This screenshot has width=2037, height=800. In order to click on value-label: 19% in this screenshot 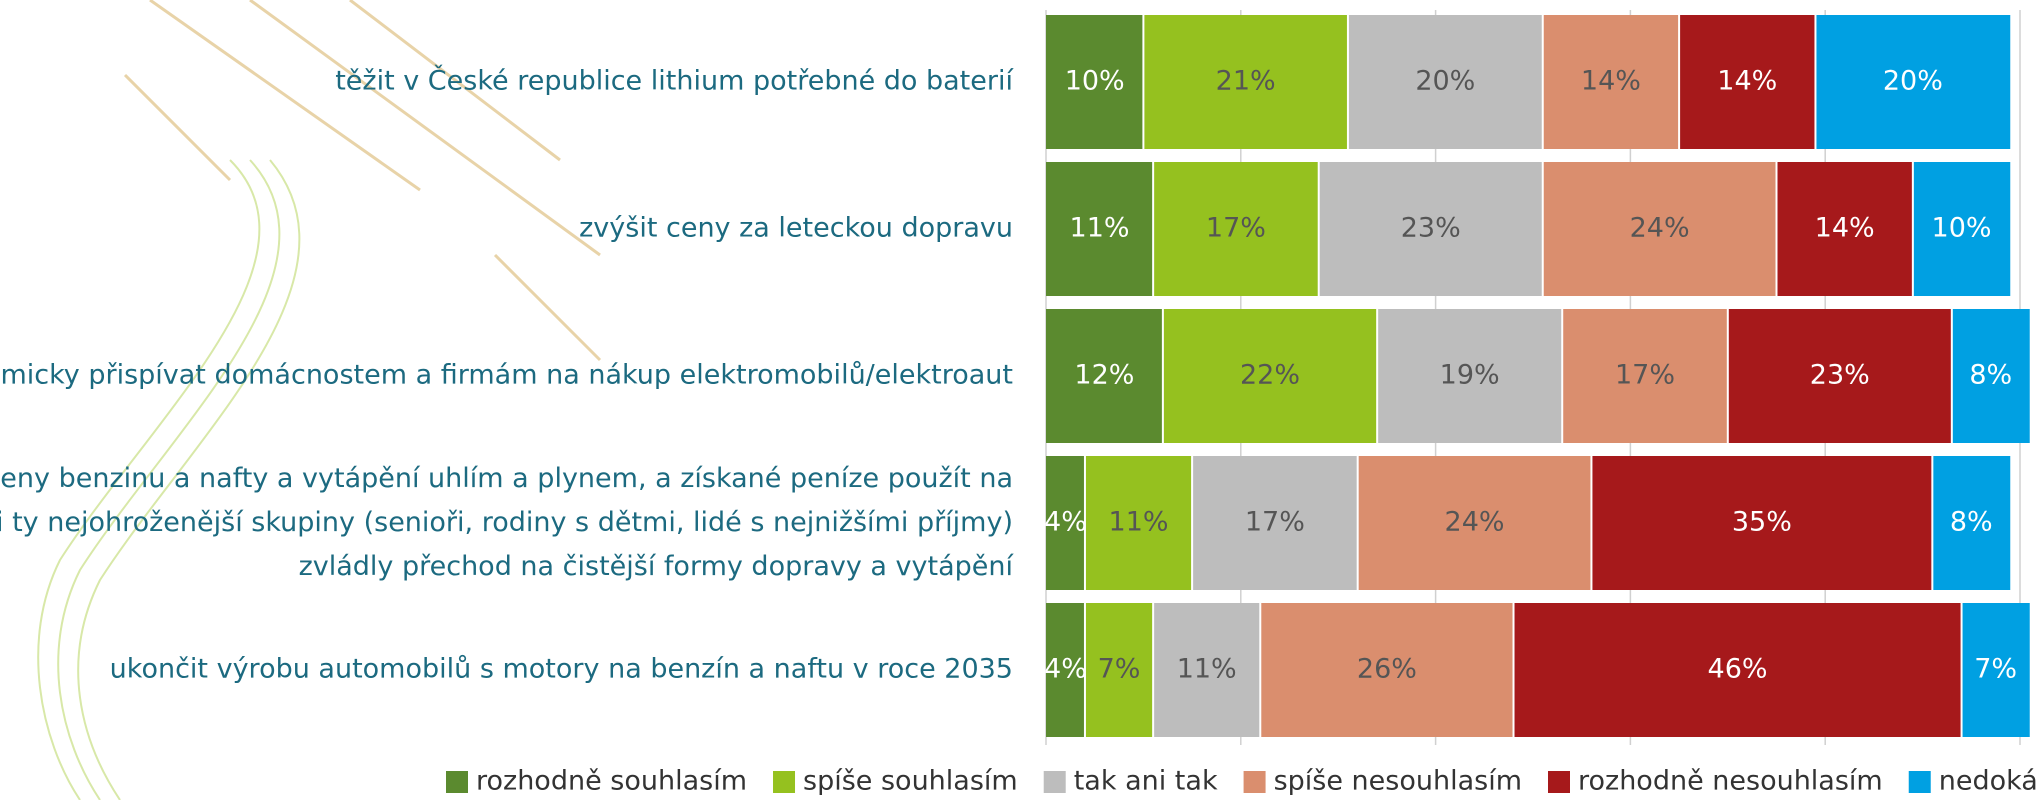, I will do `click(1470, 375)`.